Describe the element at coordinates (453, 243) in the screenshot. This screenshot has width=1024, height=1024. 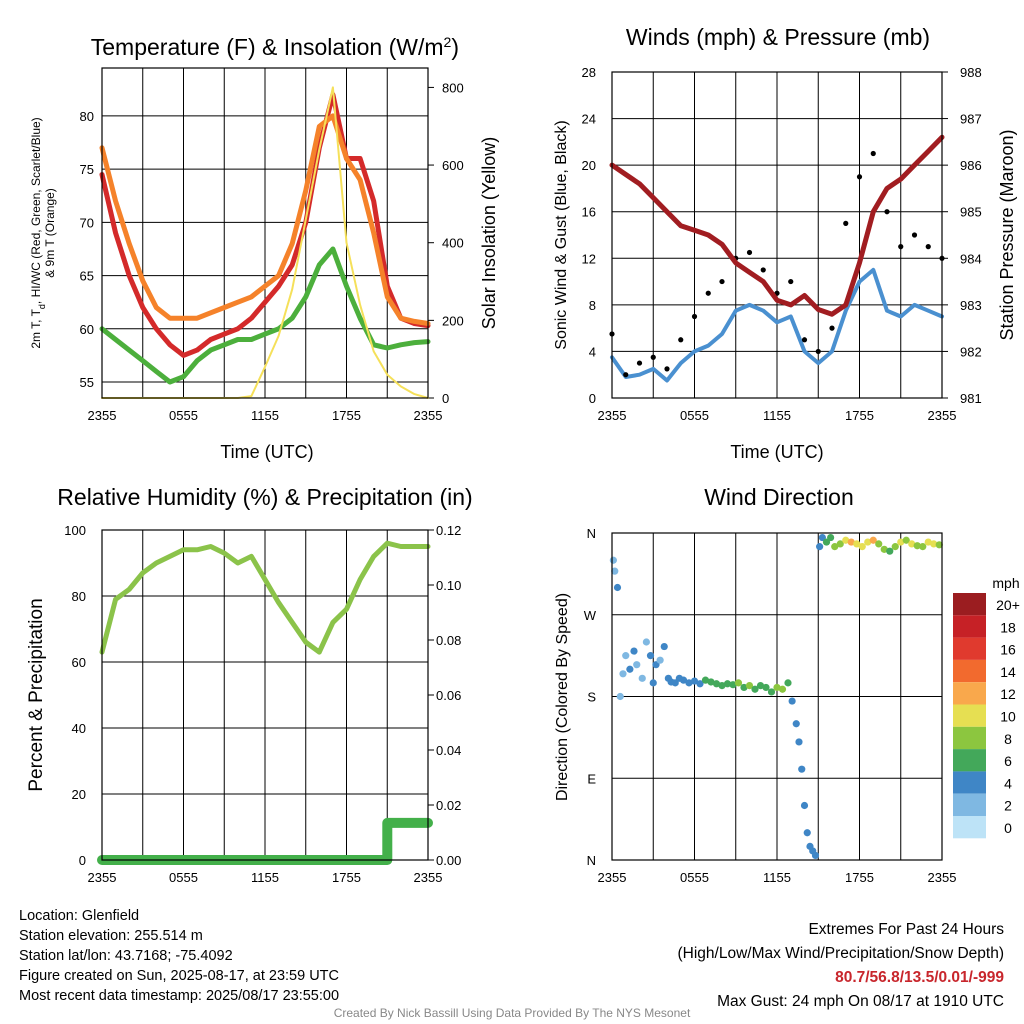
I see `y2-tick-label: 400` at that location.